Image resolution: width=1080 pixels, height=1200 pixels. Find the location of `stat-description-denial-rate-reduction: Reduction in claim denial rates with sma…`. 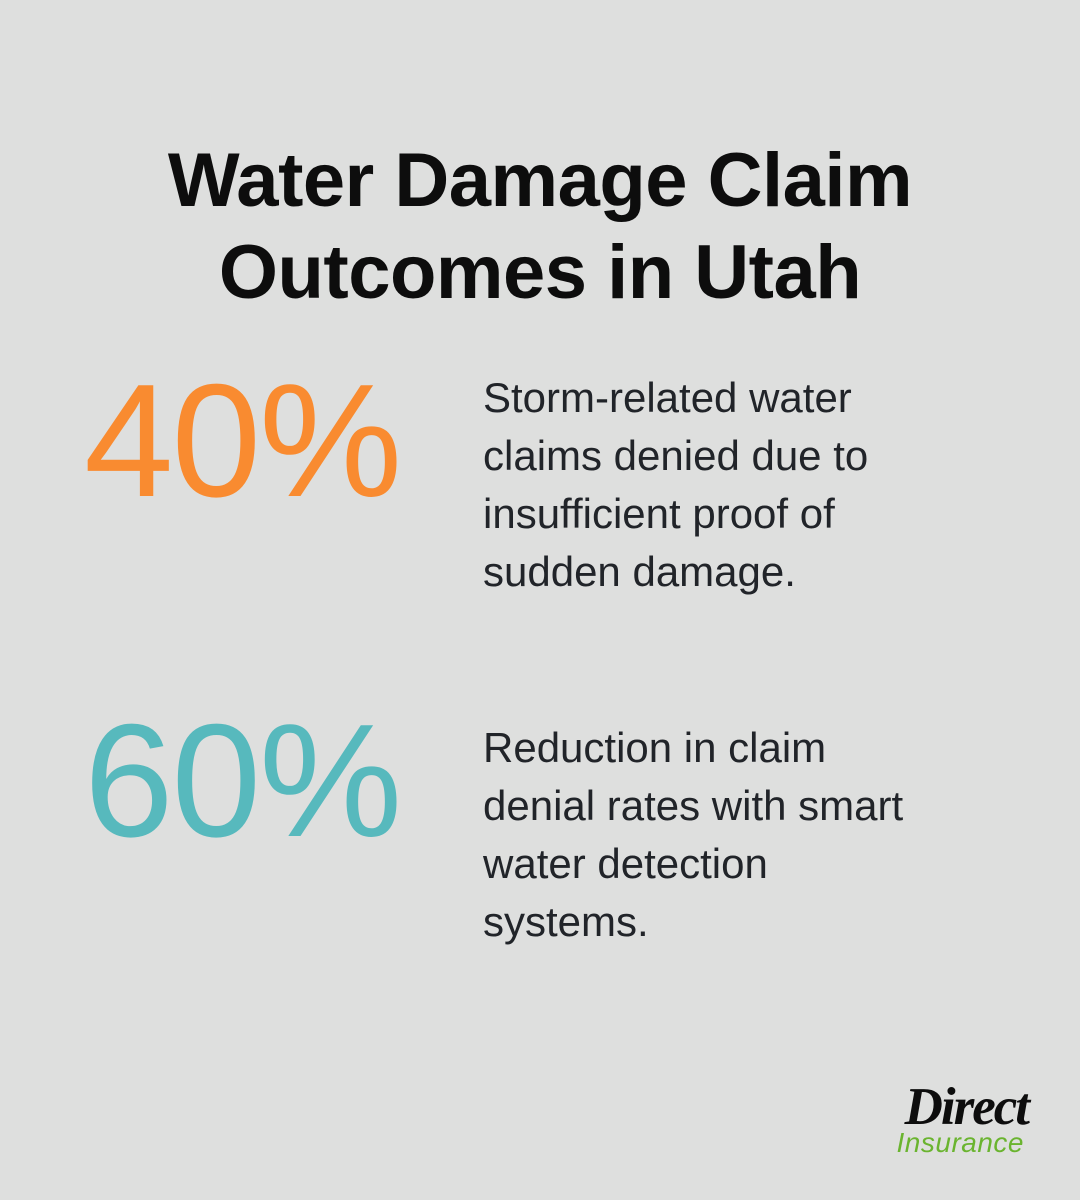

stat-description-denial-rate-reduction: Reduction in claim denial rates with sma… is located at coordinates (693, 834).